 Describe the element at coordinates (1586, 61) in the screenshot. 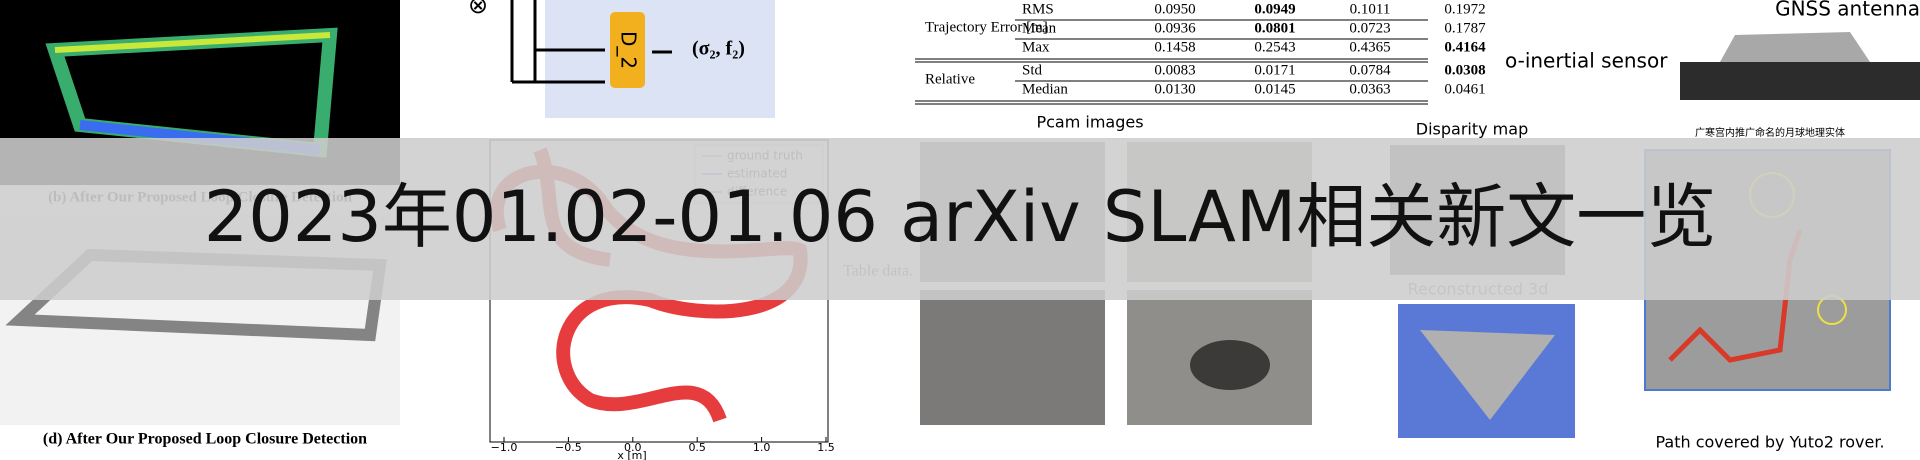

I see `image-label: o-inertial sensor` at that location.